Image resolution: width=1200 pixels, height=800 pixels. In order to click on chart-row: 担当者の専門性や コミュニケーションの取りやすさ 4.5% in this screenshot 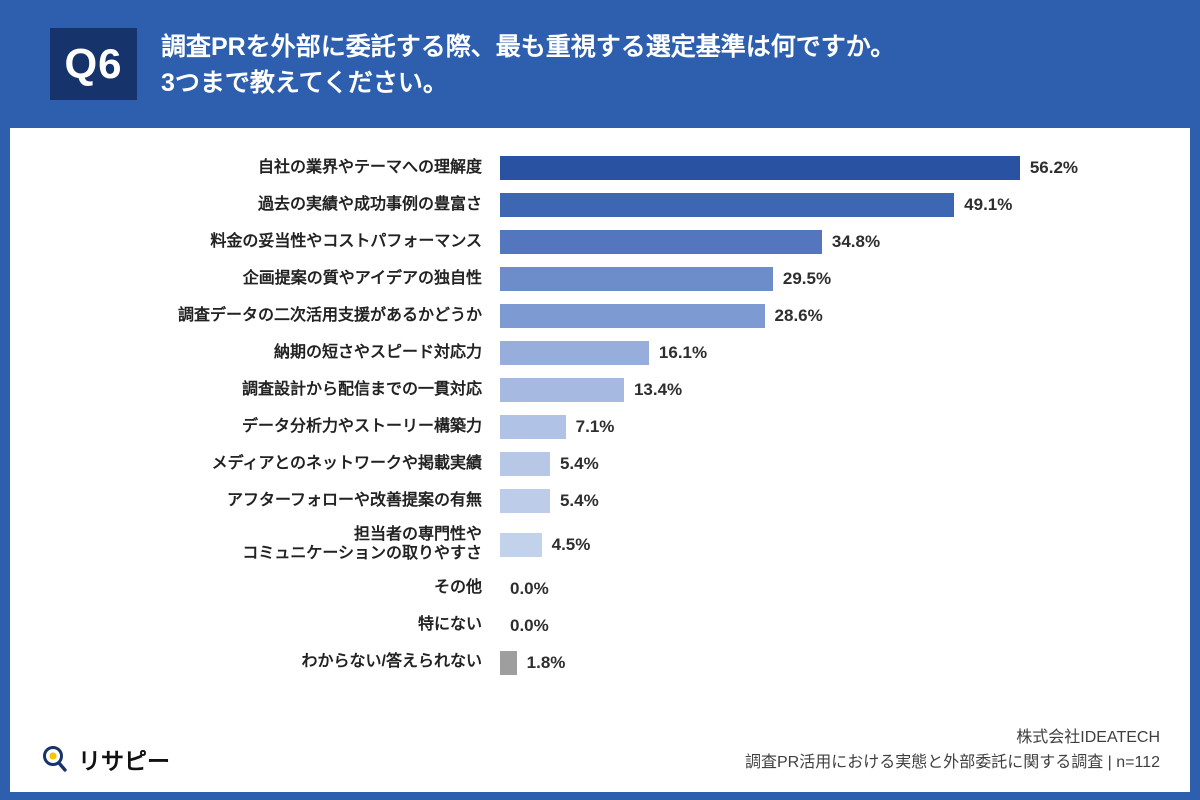, I will do `click(600, 545)`.